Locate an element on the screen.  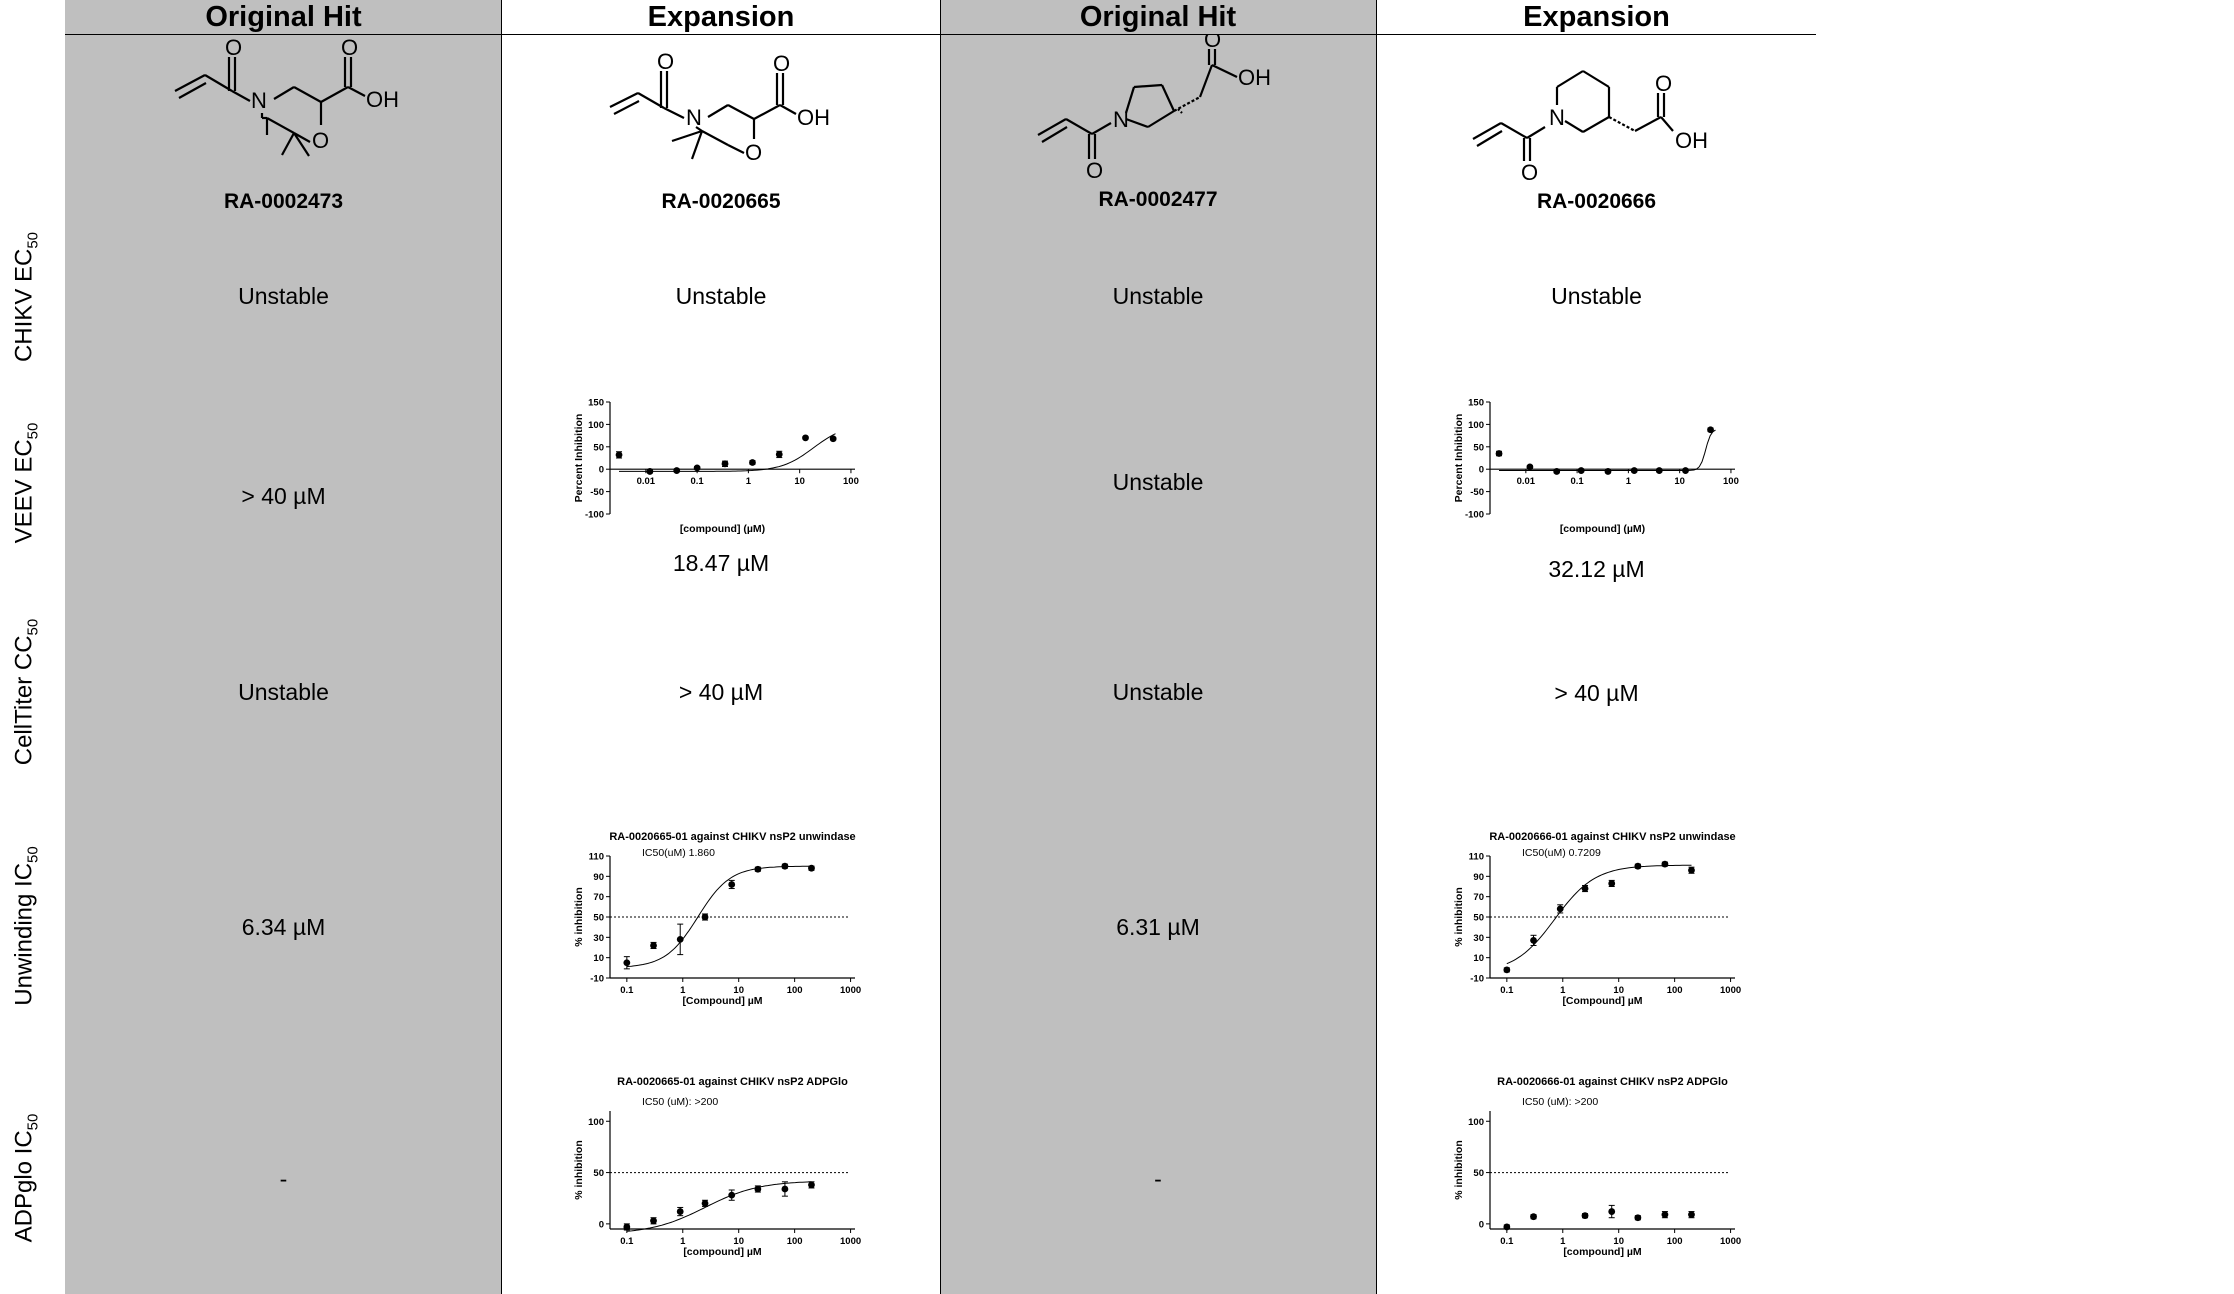
unwinding-ic50-value: 6.34 µM is located at coordinates (283, 927).